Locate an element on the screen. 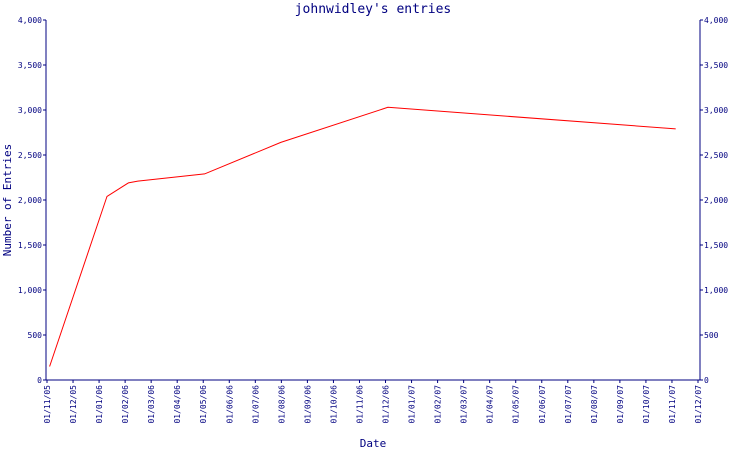 Image resolution: width=750 pixels, height=450 pixels. chart-title: johnwidley's entries is located at coordinates (373, 9).